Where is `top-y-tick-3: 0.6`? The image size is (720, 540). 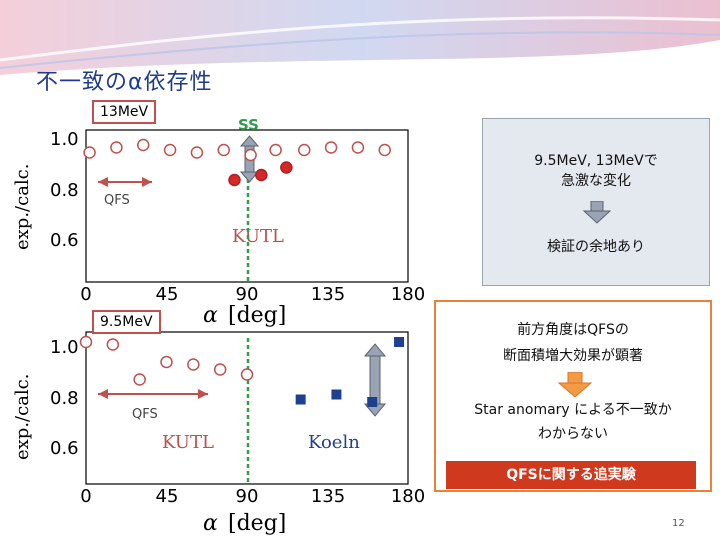
top-y-tick-3: 0.6 is located at coordinates (64, 240).